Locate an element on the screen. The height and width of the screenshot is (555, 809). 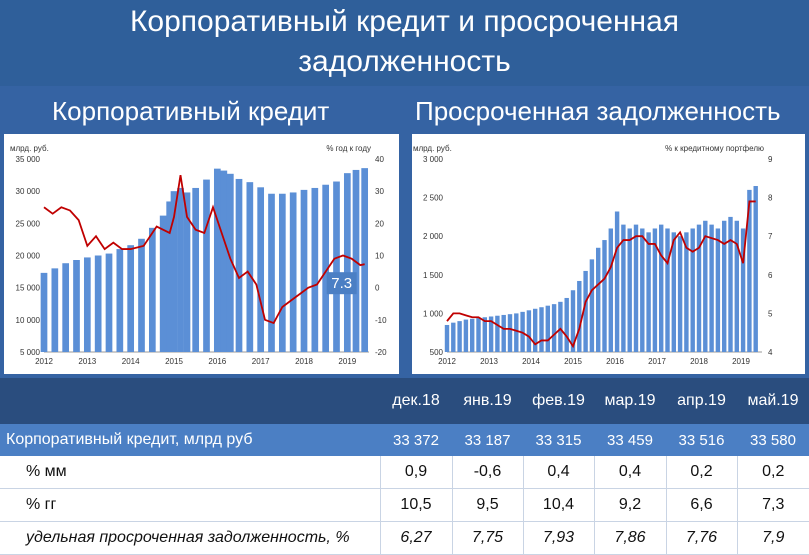
table-cell: 33 459 is located at coordinates (630, 440).